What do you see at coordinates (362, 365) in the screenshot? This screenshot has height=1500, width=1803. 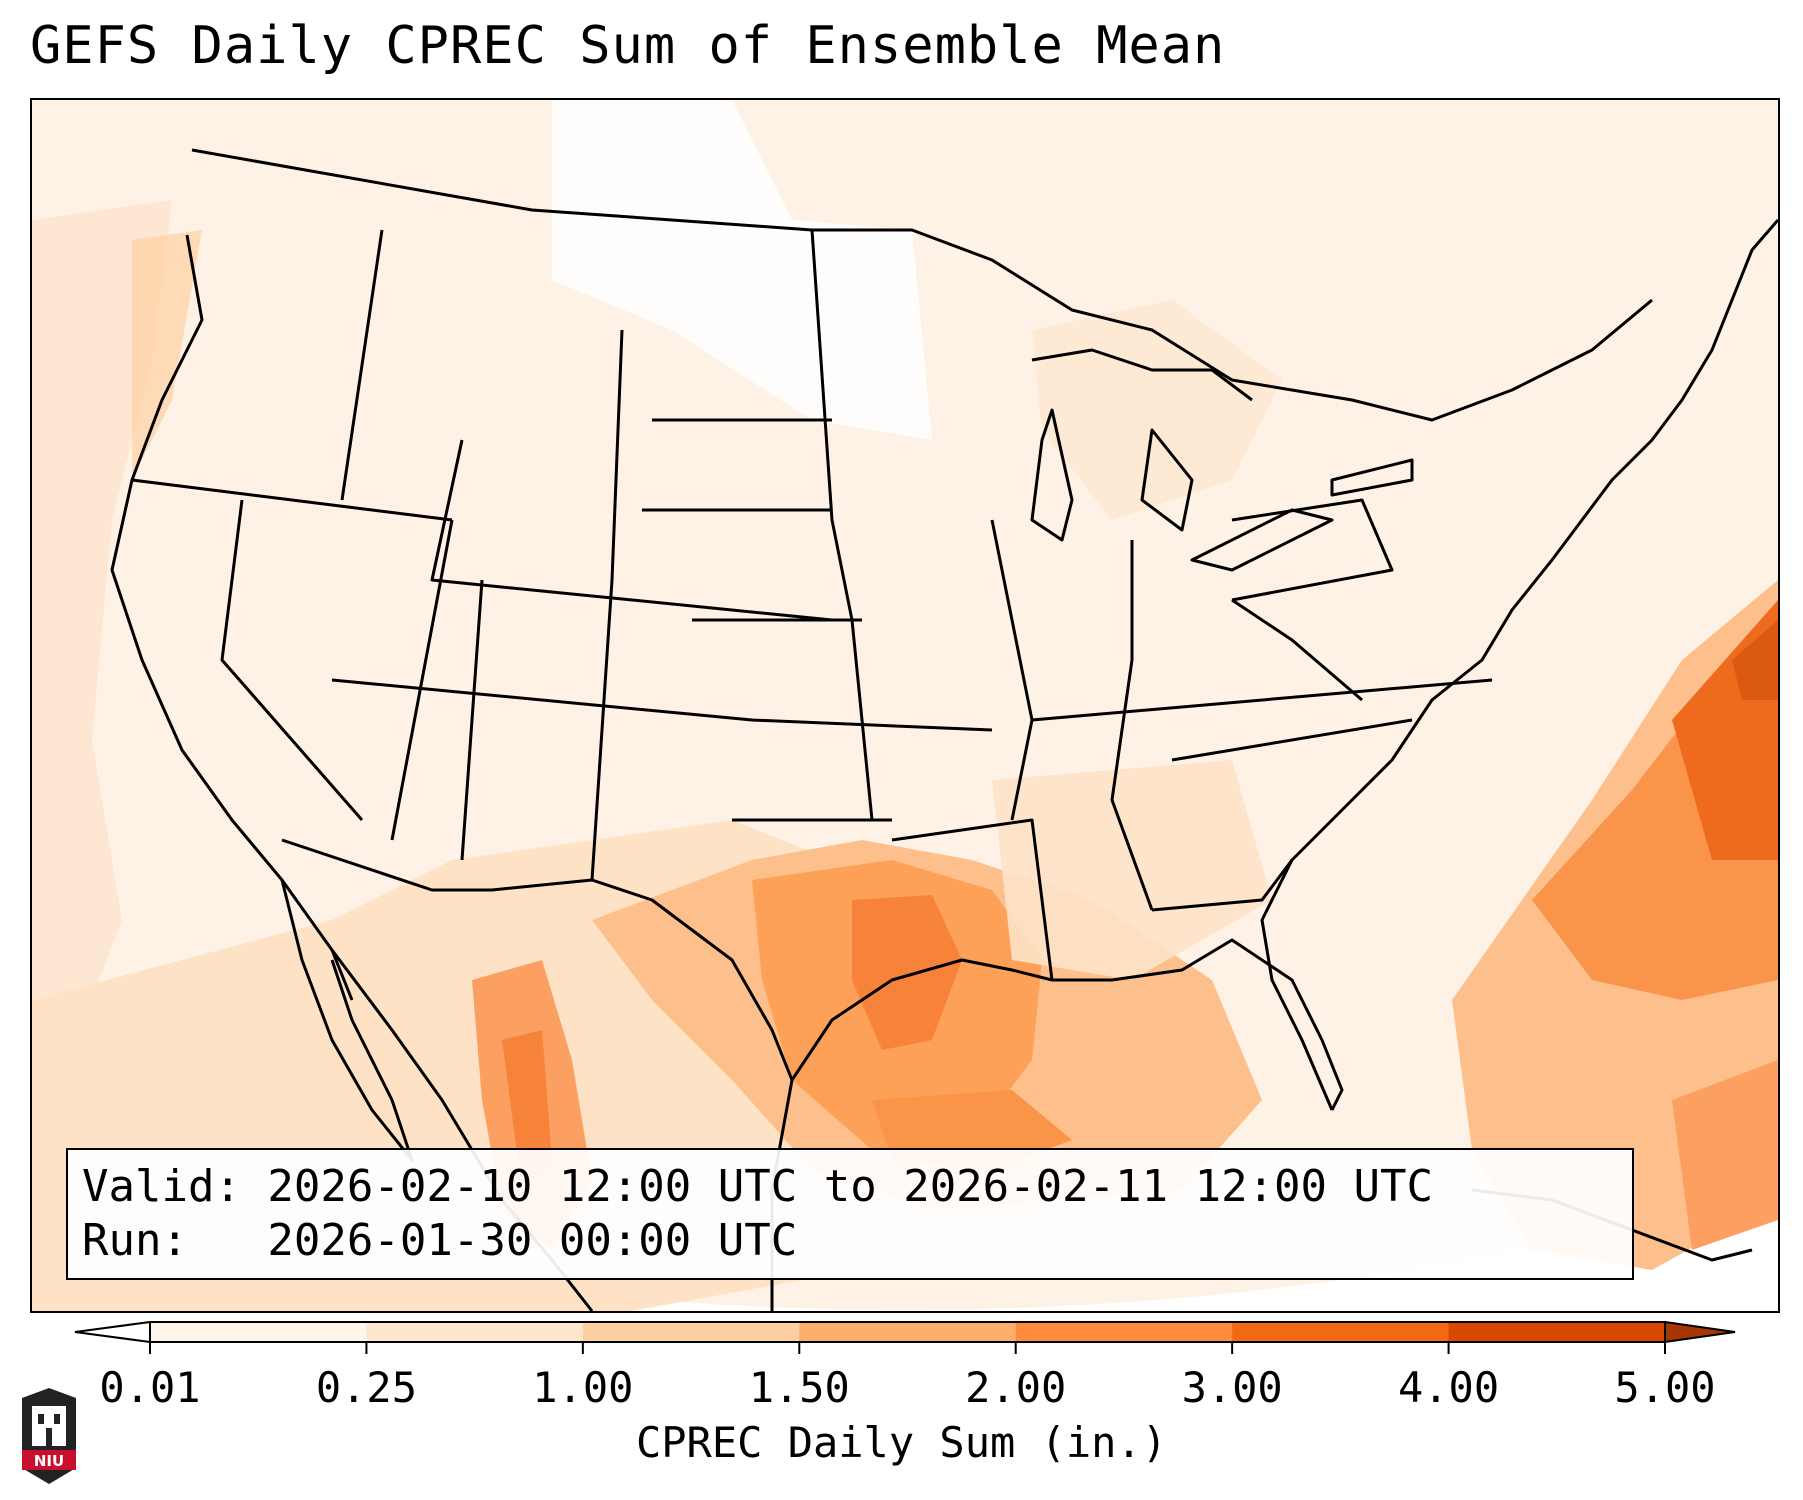 I see `state-line-wa-id` at bounding box center [362, 365].